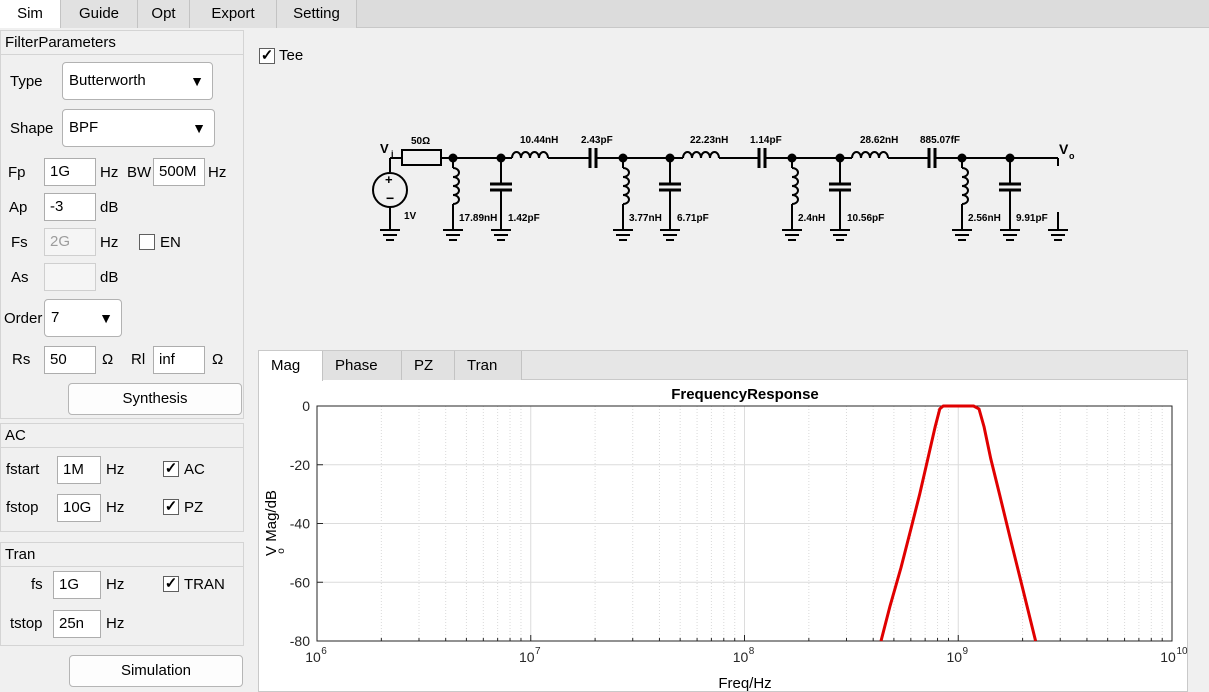 The width and height of the screenshot is (1209, 692). What do you see at coordinates (1032, 218) in the screenshot?
I see `shunt-cap-4: 9.91pF` at bounding box center [1032, 218].